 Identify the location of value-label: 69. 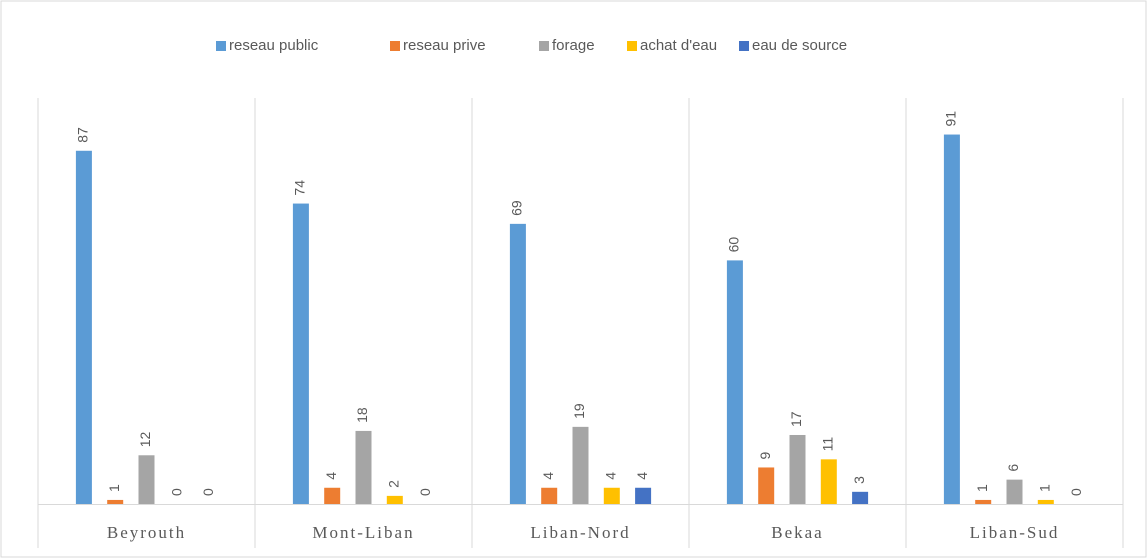
(517, 208).